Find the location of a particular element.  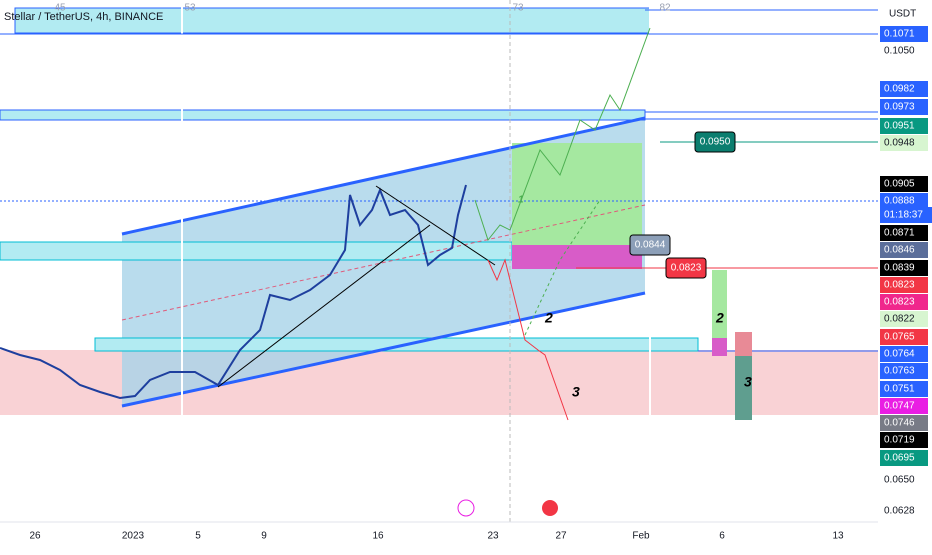

channel-mid is located at coordinates (383, 262).